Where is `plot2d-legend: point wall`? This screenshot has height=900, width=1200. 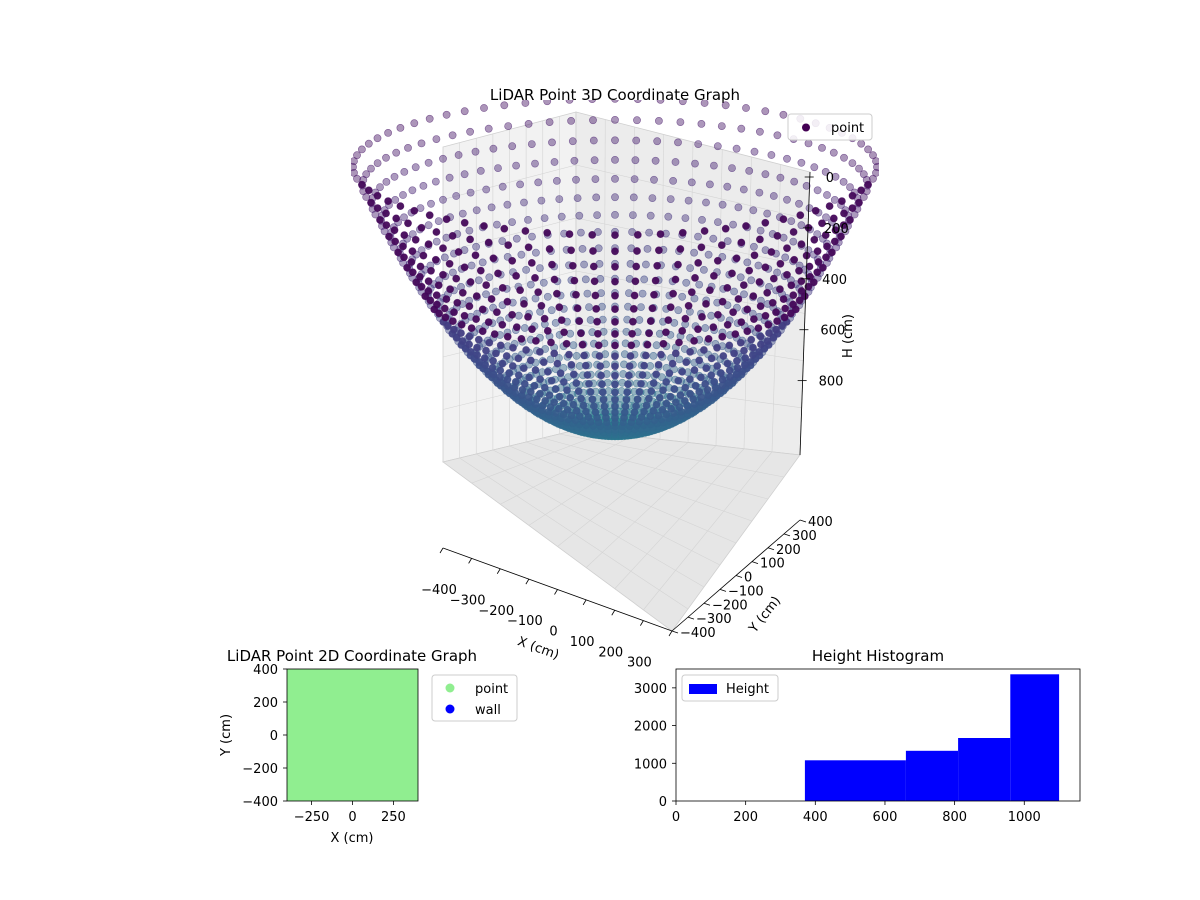 plot2d-legend: point wall is located at coordinates (474, 698).